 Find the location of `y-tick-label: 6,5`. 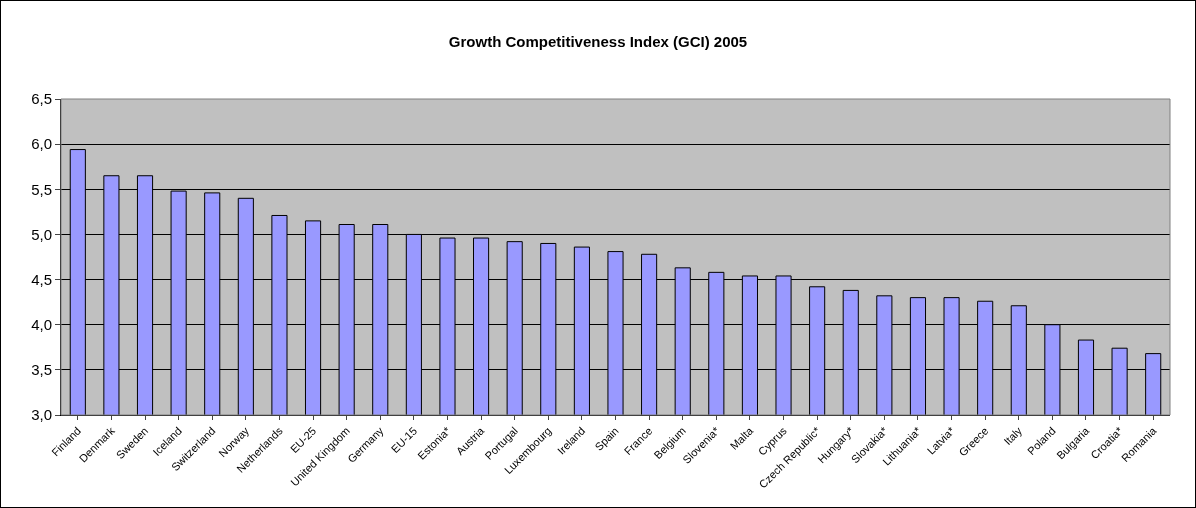

y-tick-label: 6,5 is located at coordinates (41, 99).